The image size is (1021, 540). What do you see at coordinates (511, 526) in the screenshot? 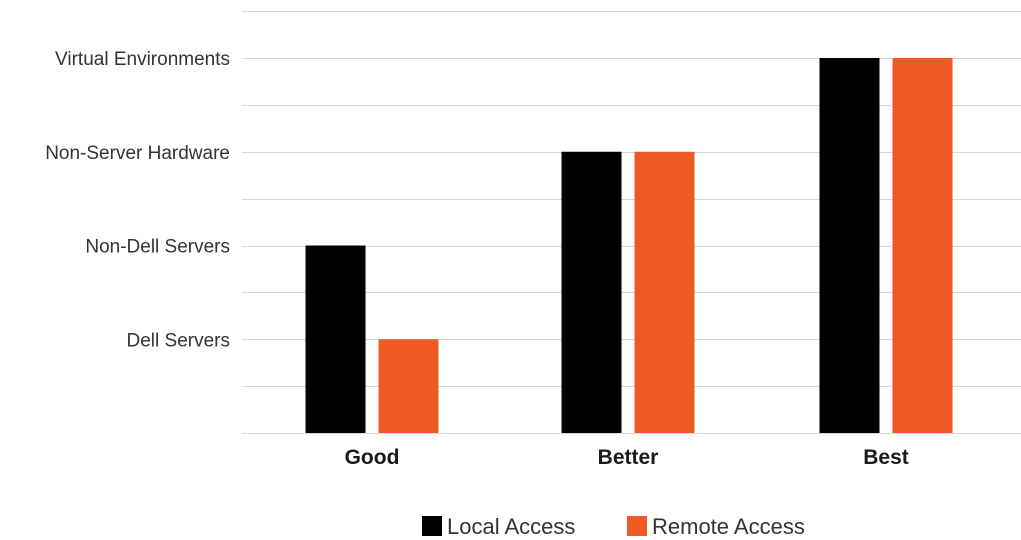
I see `legend-label: Local Access` at bounding box center [511, 526].